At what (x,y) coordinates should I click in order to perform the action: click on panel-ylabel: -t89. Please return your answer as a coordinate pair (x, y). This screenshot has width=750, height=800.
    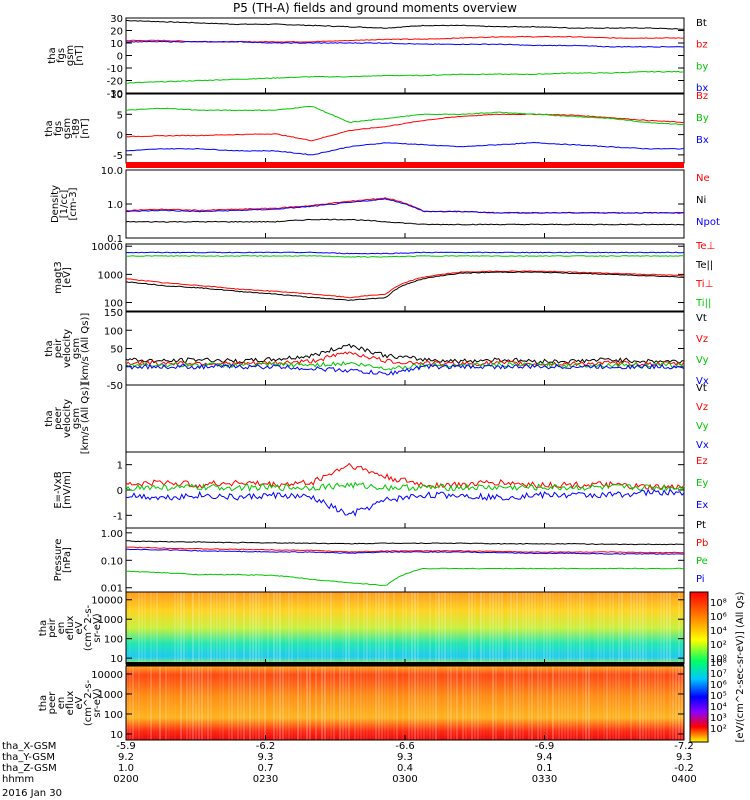
    Looking at the image, I should click on (76, 128).